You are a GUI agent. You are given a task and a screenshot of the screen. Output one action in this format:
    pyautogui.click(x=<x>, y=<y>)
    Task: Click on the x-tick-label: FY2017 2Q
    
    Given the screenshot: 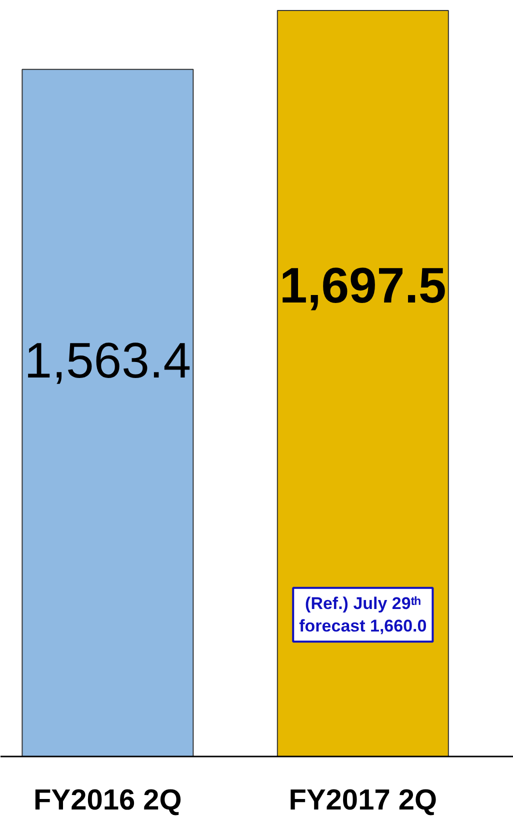 What is the action you would take?
    pyautogui.click(x=363, y=800)
    